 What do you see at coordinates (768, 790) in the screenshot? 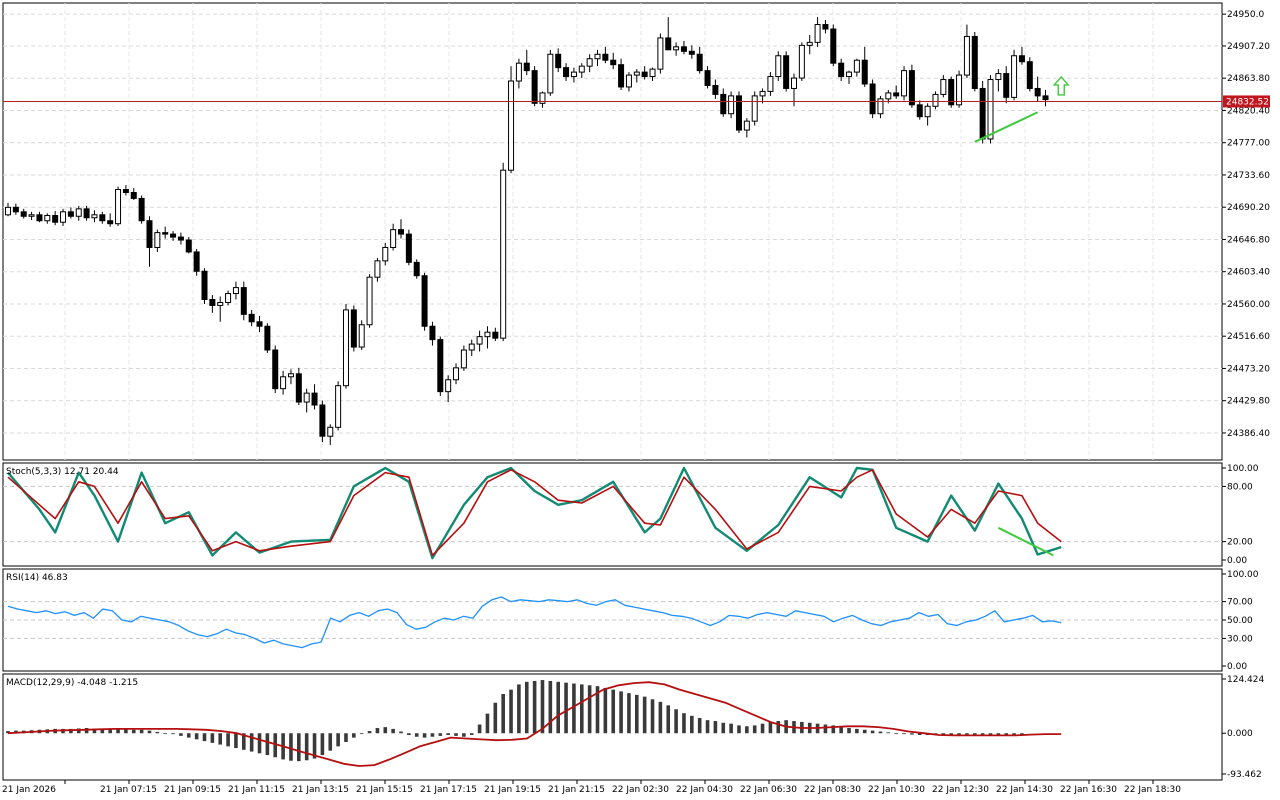
I see `time-tick-label: 22 Jan 06:30` at bounding box center [768, 790].